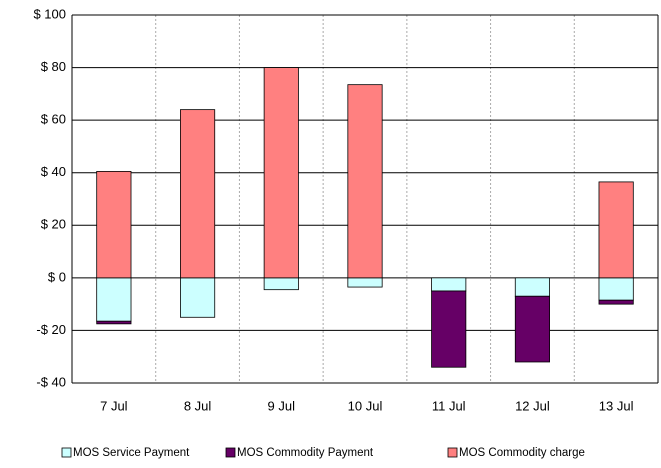 The image size is (661, 468). I want to click on x-tick-label: 10 Jul, so click(365, 405).